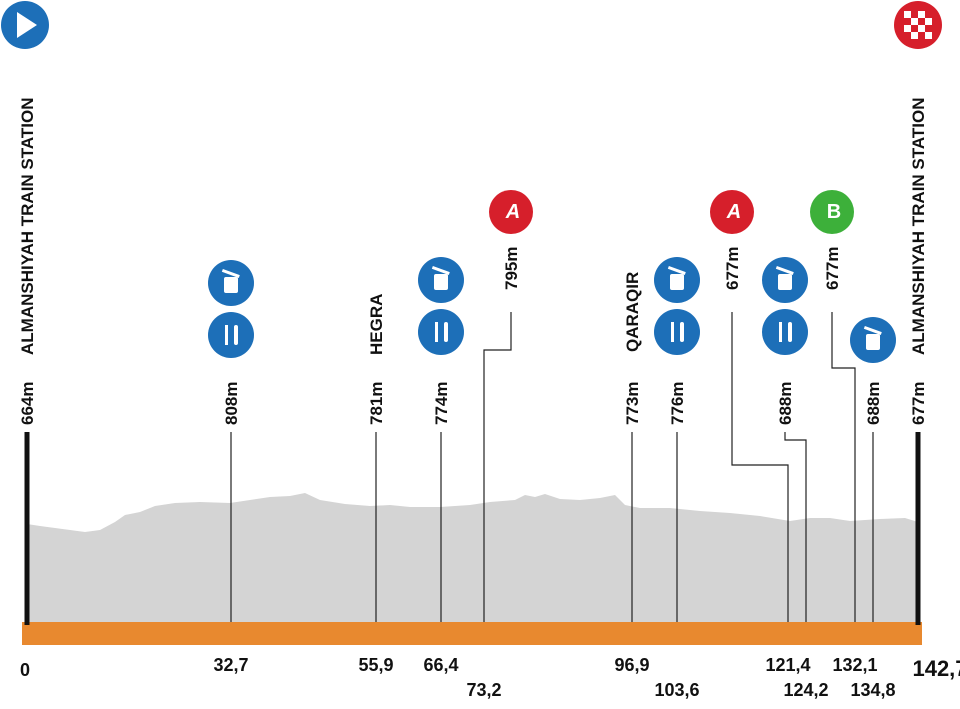 The image size is (960, 709). I want to click on km-label: 121,4, so click(787, 665).